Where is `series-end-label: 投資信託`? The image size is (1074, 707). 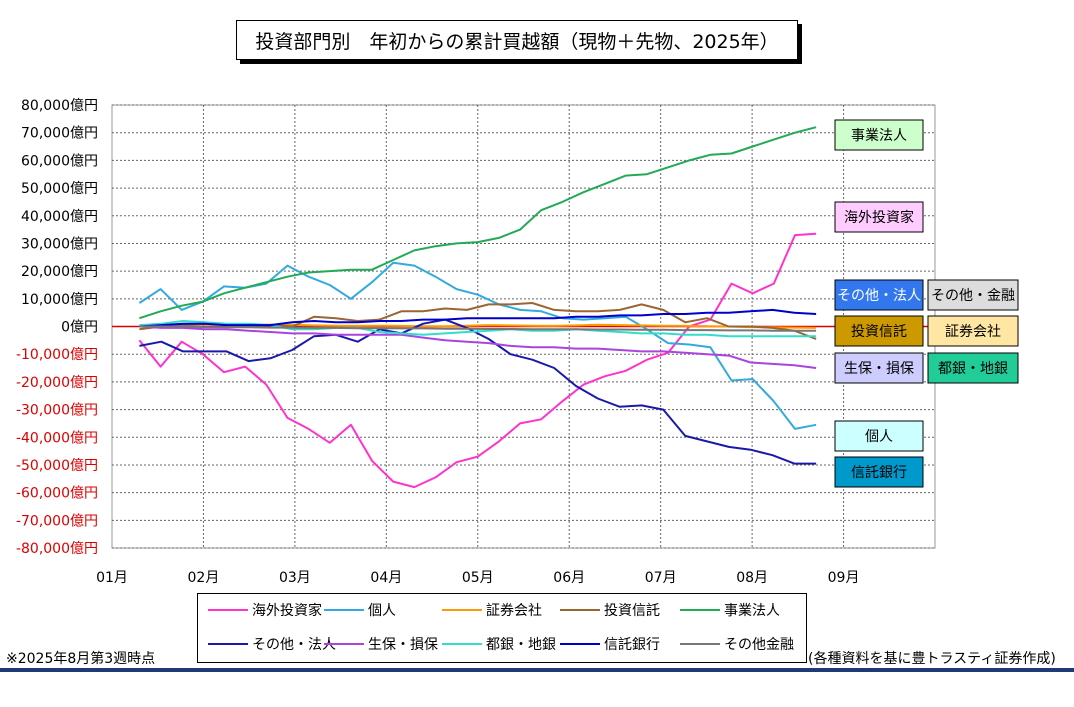 series-end-label: 投資信託 is located at coordinates (879, 332).